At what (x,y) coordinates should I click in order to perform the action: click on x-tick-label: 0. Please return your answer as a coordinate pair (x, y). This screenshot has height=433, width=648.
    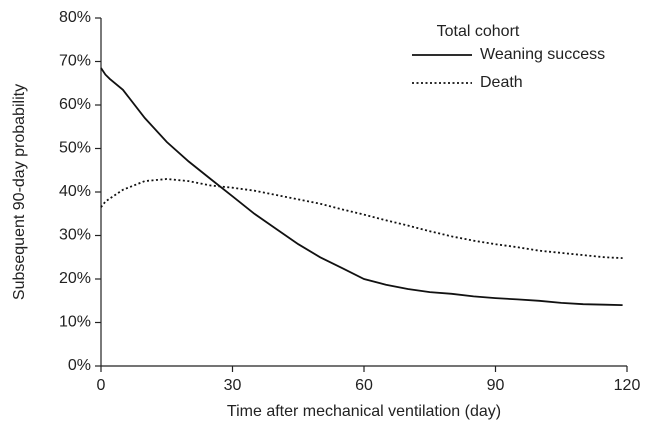
    Looking at the image, I should click on (101, 385).